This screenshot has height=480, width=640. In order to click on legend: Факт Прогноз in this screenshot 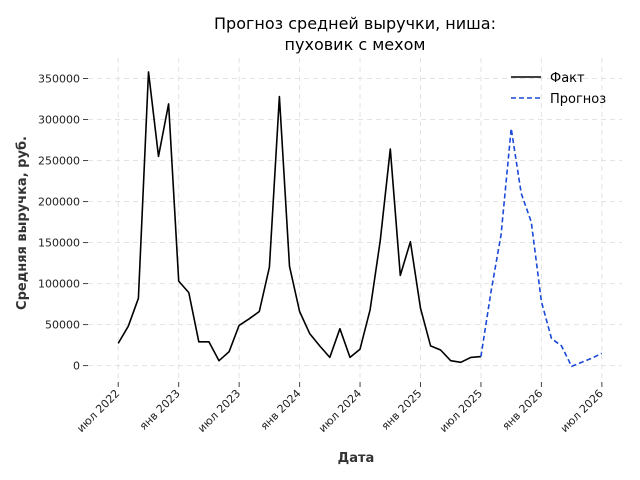, I will do `click(558, 89)`.